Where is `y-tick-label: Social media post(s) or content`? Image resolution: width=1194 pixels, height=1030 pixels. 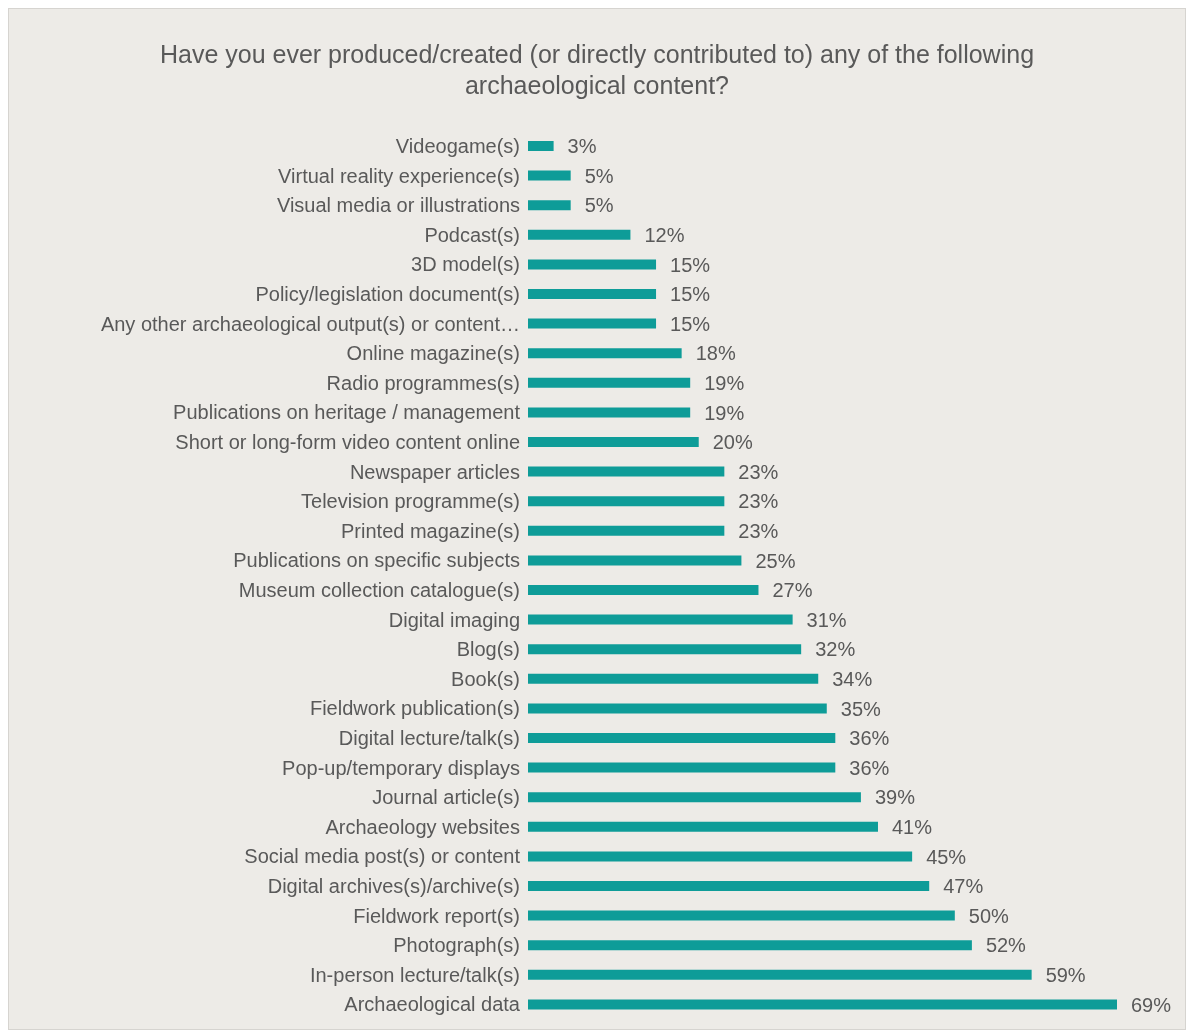
y-tick-label: Social media post(s) or content is located at coordinates (382, 856).